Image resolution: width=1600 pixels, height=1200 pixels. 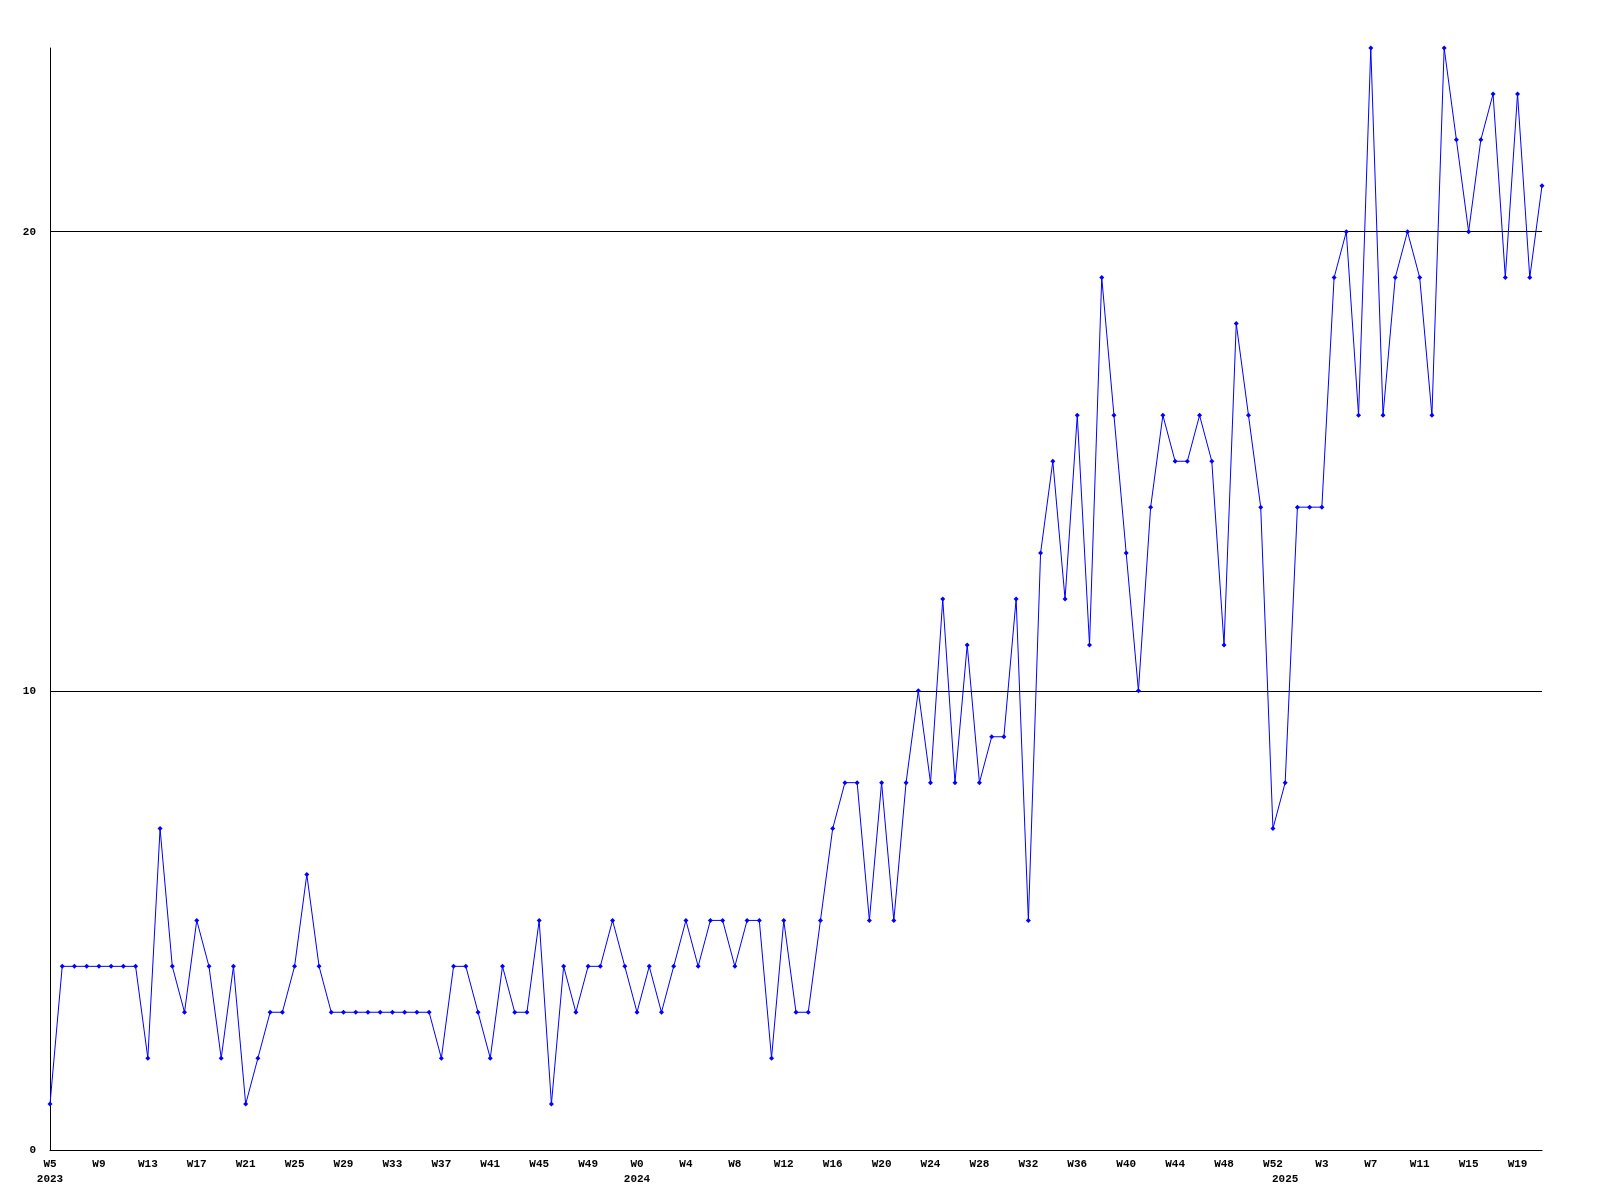 I want to click on x-tick-label: W28, so click(x=979, y=1163).